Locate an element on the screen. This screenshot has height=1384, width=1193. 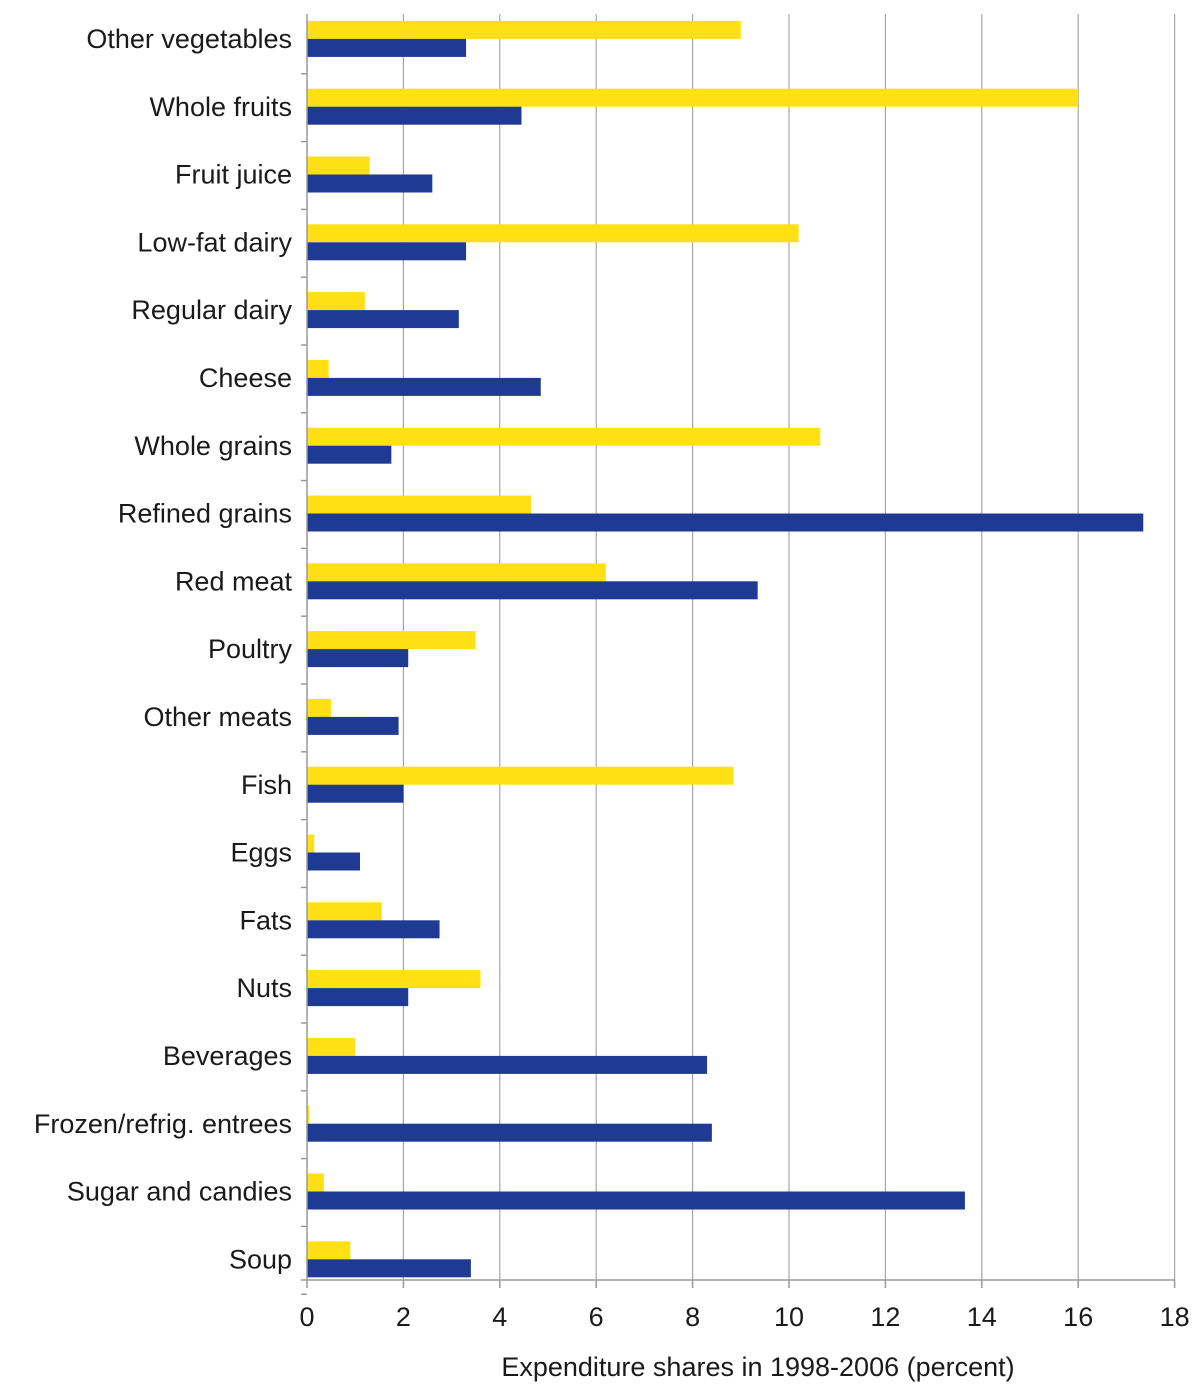
x-tick-label: 4 is located at coordinates (499, 1317).